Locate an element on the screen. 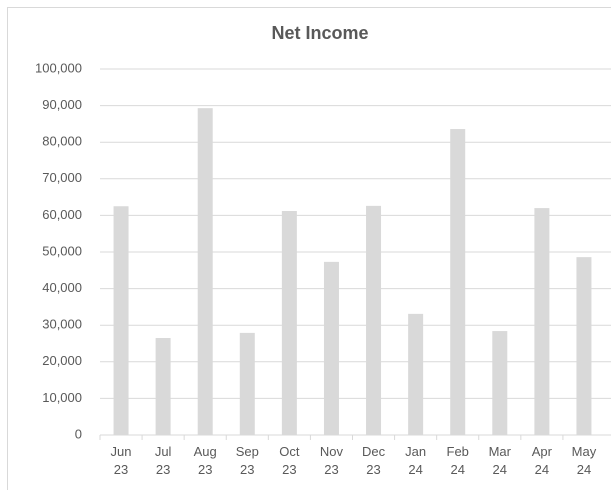 The width and height of the screenshot is (611, 490). y-tick-label: 80,000 is located at coordinates (62, 141).